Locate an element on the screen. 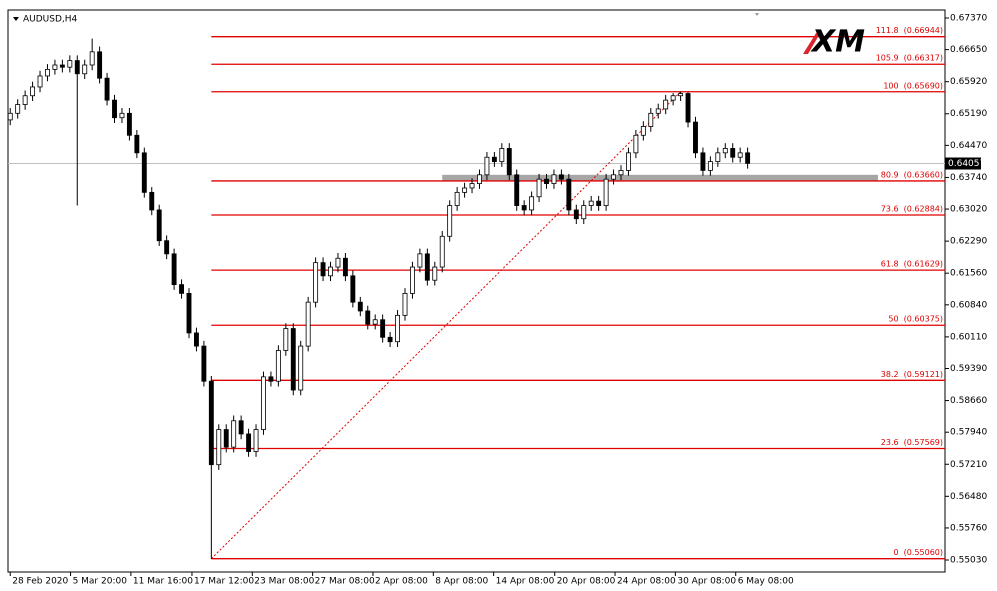  x-tick-label: 5 Mar 20:00 is located at coordinates (100, 582).